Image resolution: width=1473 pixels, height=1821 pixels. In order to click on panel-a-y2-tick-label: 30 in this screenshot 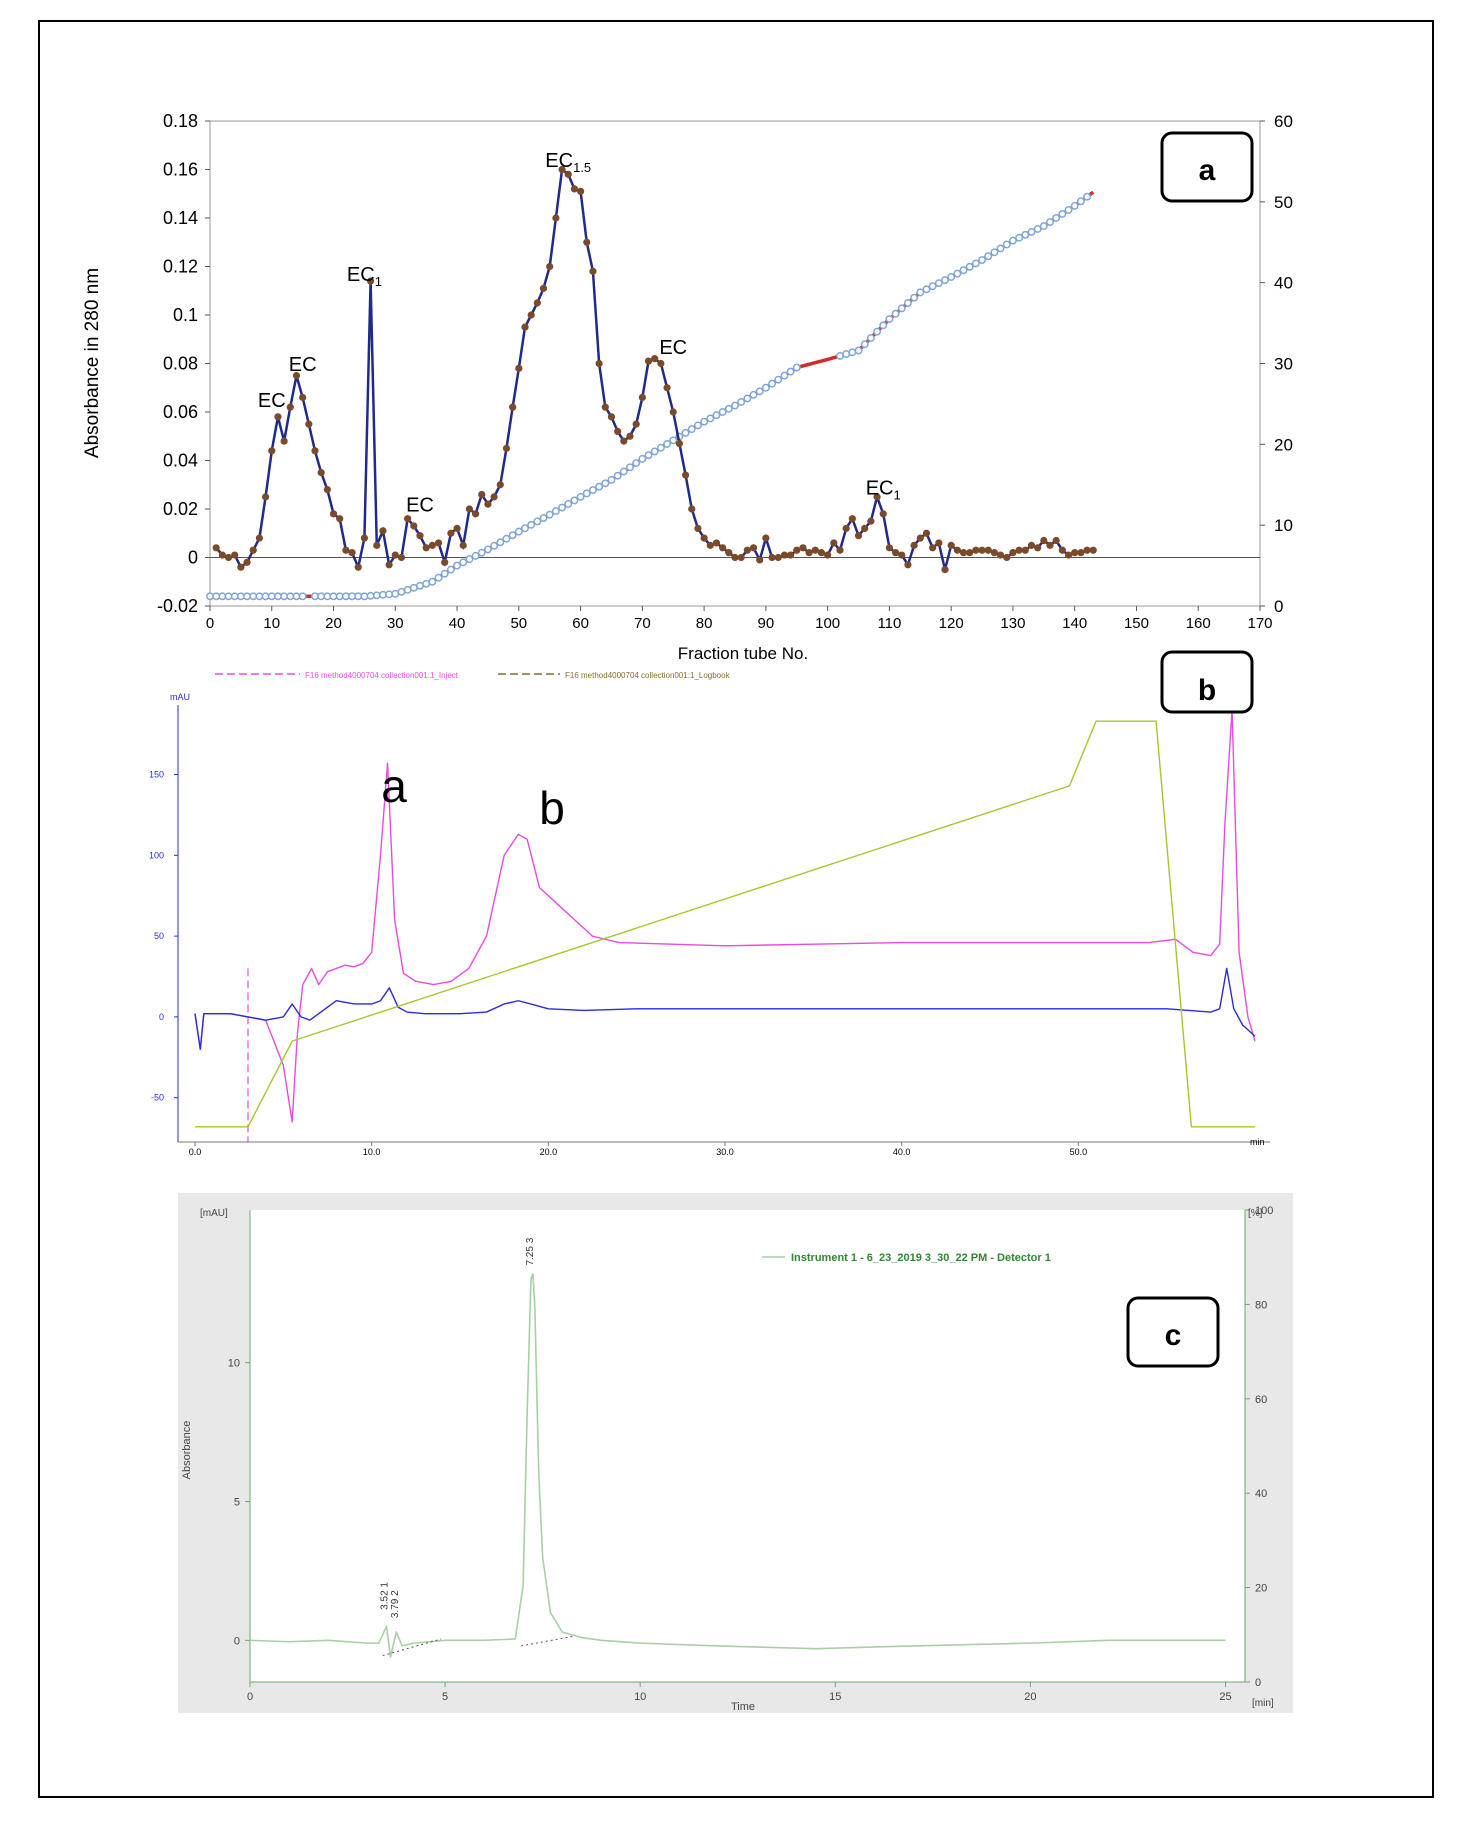, I will do `click(1283, 364)`.